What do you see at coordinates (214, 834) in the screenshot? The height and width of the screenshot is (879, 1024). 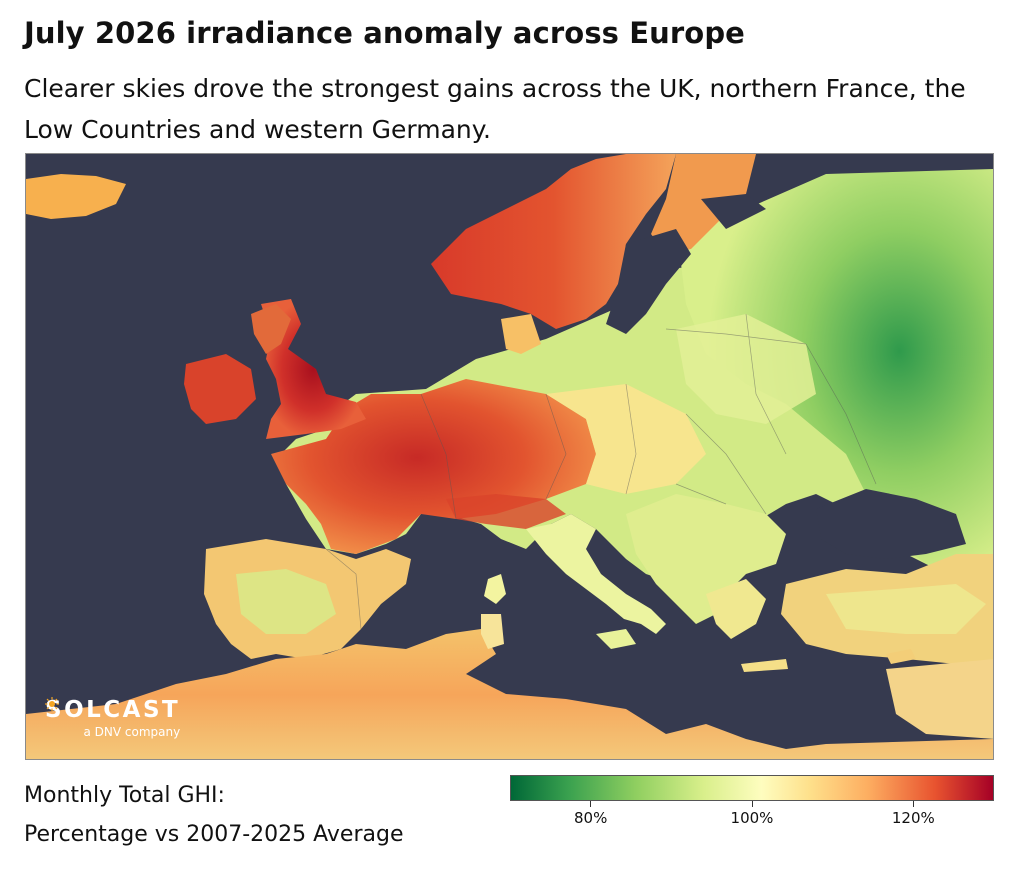 I see `legend-label-line2: Percentage vs 2007-2025 Average` at bounding box center [214, 834].